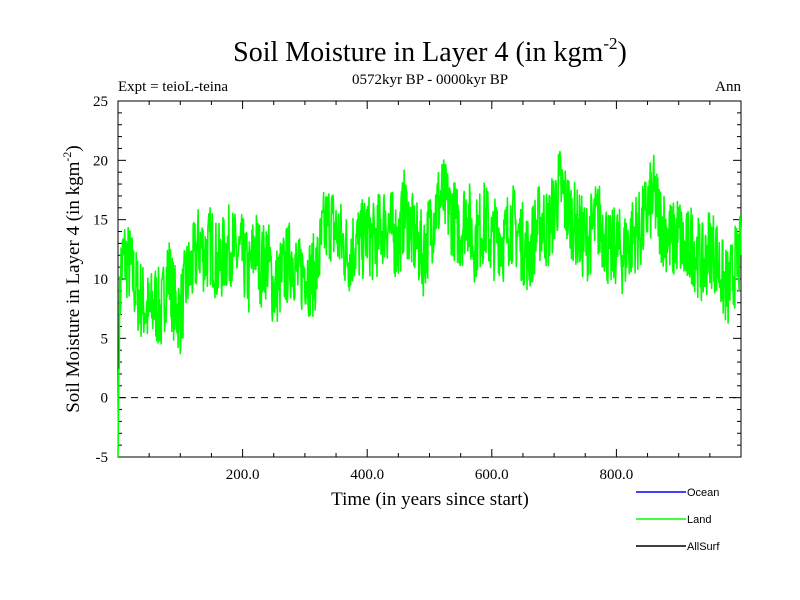  I want to click on y-tick-label: 0, so click(105, 399).